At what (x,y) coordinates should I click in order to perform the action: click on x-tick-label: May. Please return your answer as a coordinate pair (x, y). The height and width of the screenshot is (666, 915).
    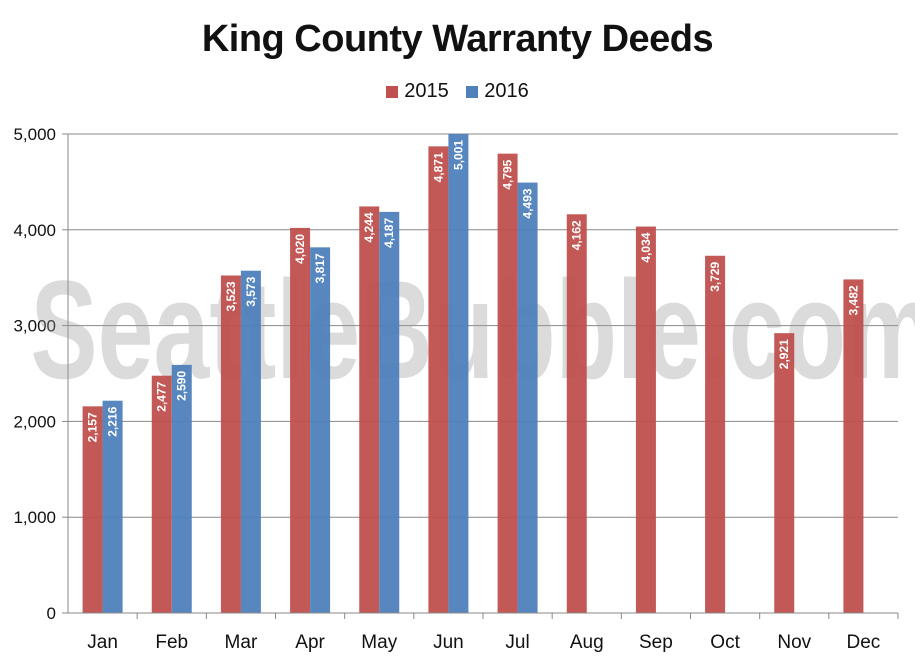
    Looking at the image, I should click on (379, 642).